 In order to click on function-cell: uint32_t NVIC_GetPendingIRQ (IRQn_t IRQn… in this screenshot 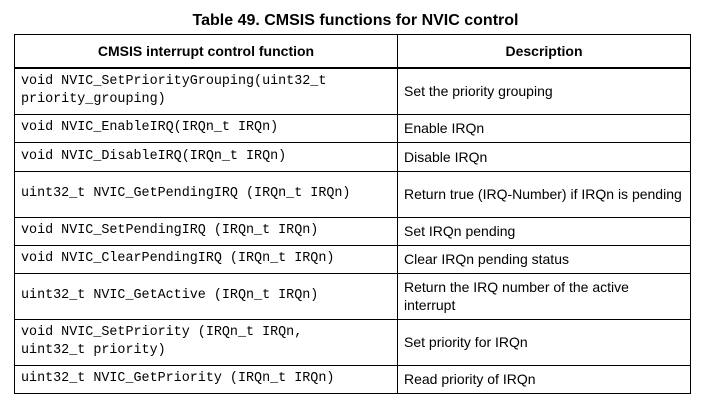, I will do `click(206, 194)`.